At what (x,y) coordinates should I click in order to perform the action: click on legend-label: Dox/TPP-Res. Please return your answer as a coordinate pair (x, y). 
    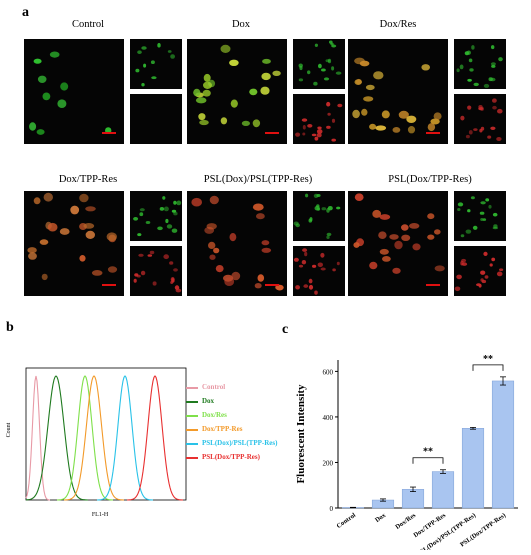
    Looking at the image, I should click on (222, 429).